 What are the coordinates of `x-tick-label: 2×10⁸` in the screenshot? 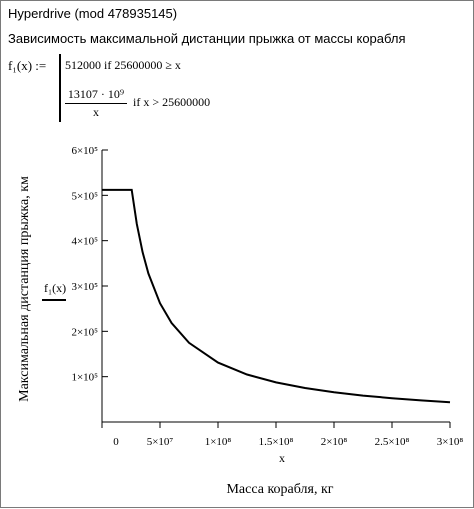 It's located at (334, 442).